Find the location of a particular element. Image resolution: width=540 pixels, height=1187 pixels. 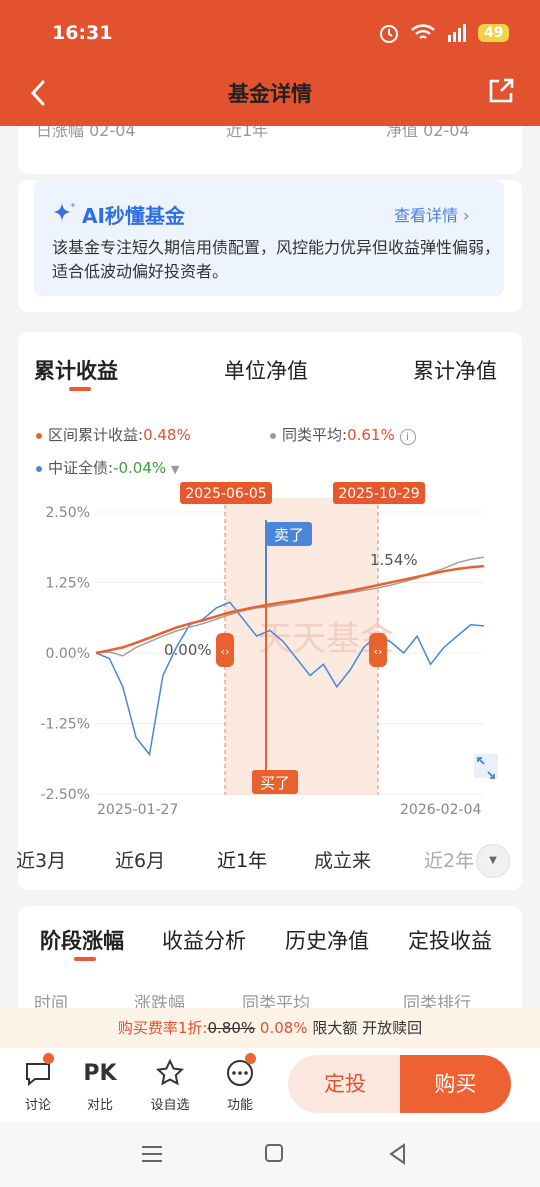

alarm-icon is located at coordinates (389, 34).